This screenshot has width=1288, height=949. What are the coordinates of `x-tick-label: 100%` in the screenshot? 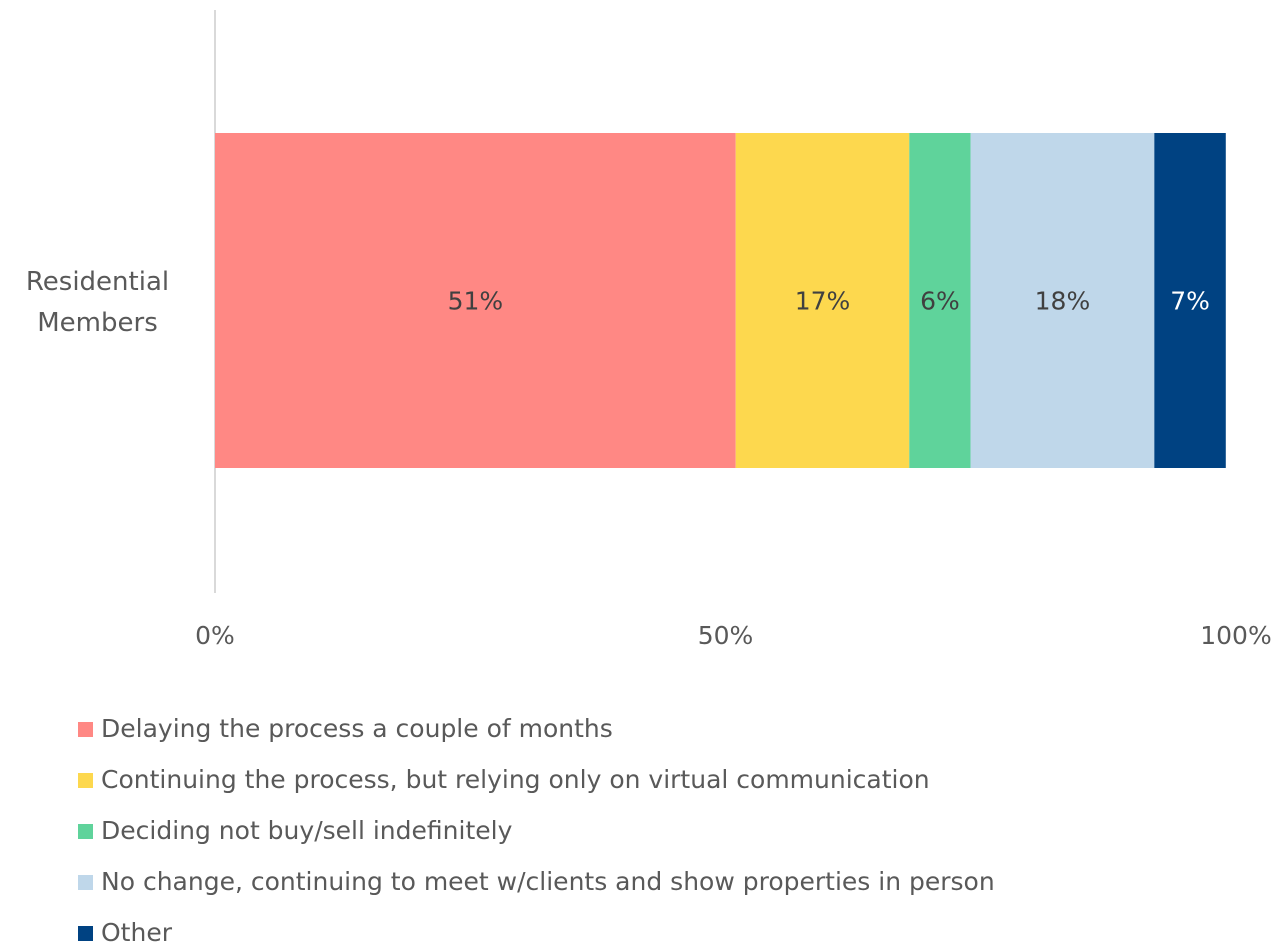 It's located at (1235, 635).